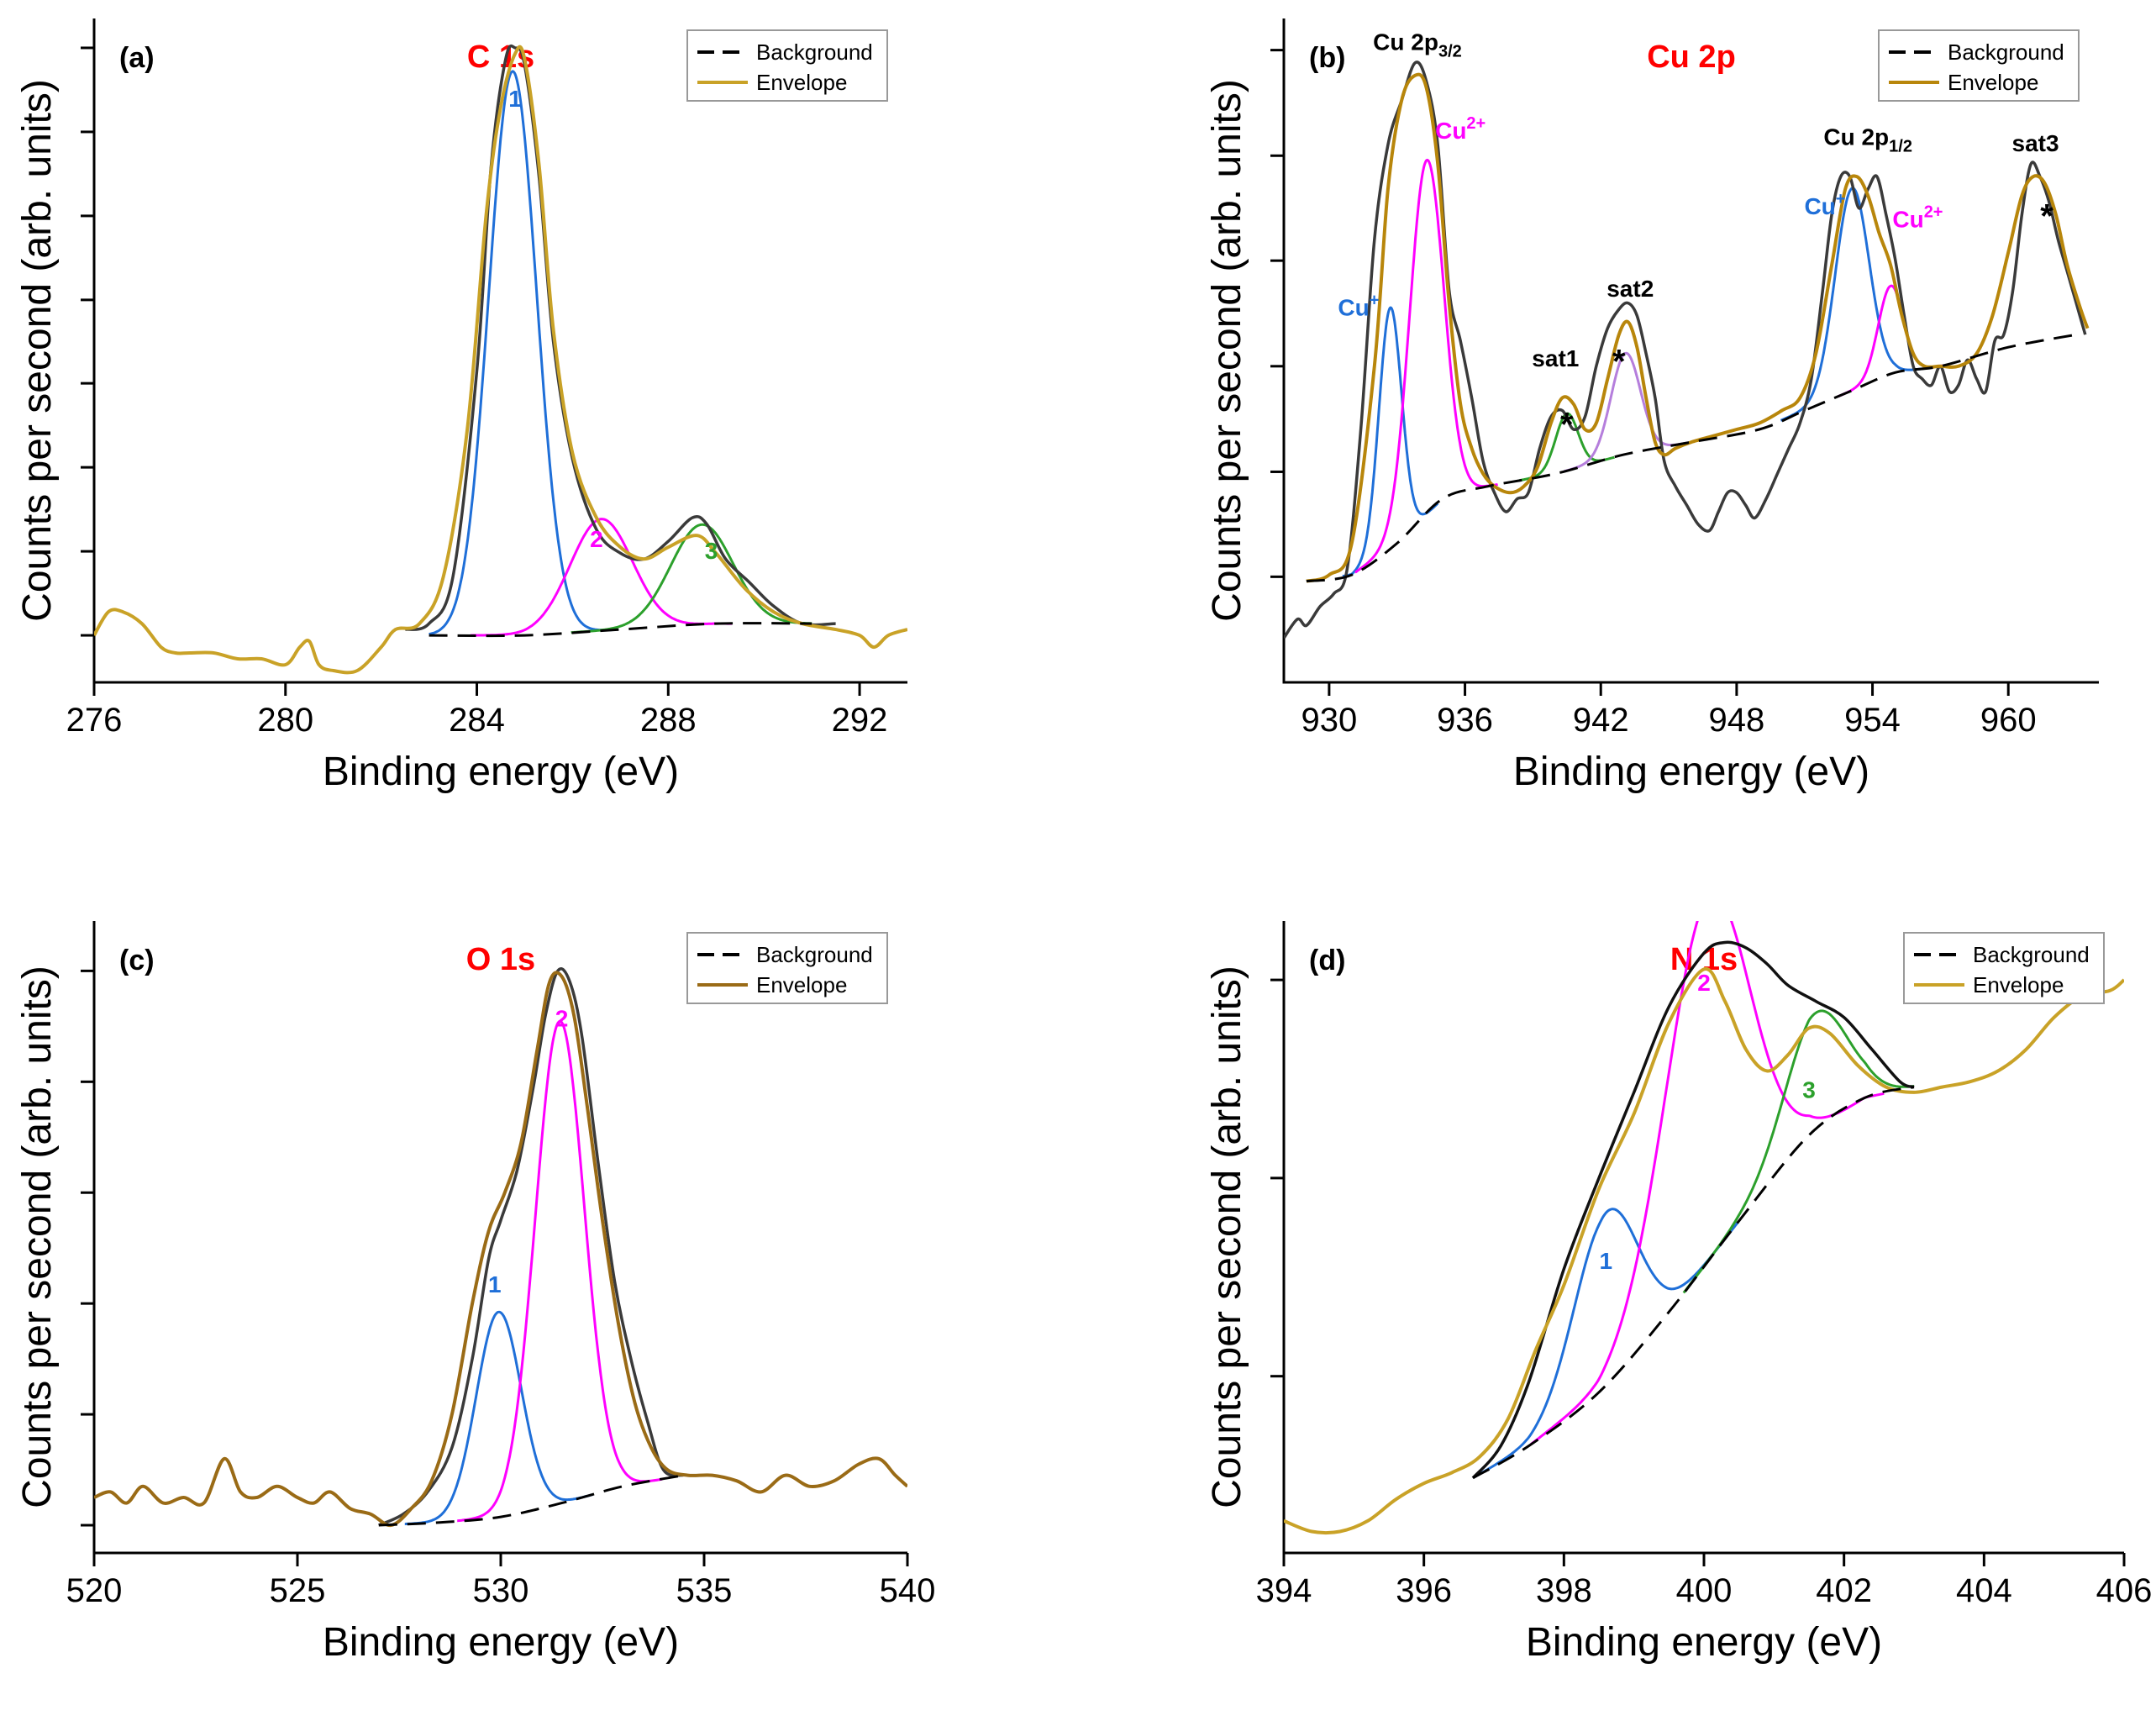  Describe the element at coordinates (94, 1590) in the screenshot. I see `x-tick-label: 520` at that location.